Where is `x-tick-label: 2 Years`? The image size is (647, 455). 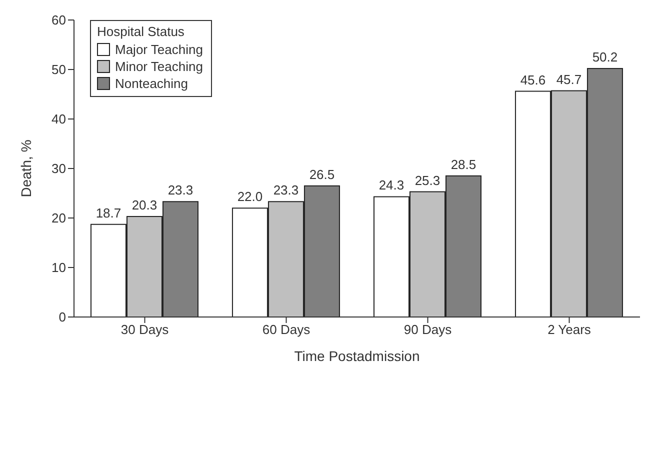 x-tick-label: 2 Years is located at coordinates (570, 330).